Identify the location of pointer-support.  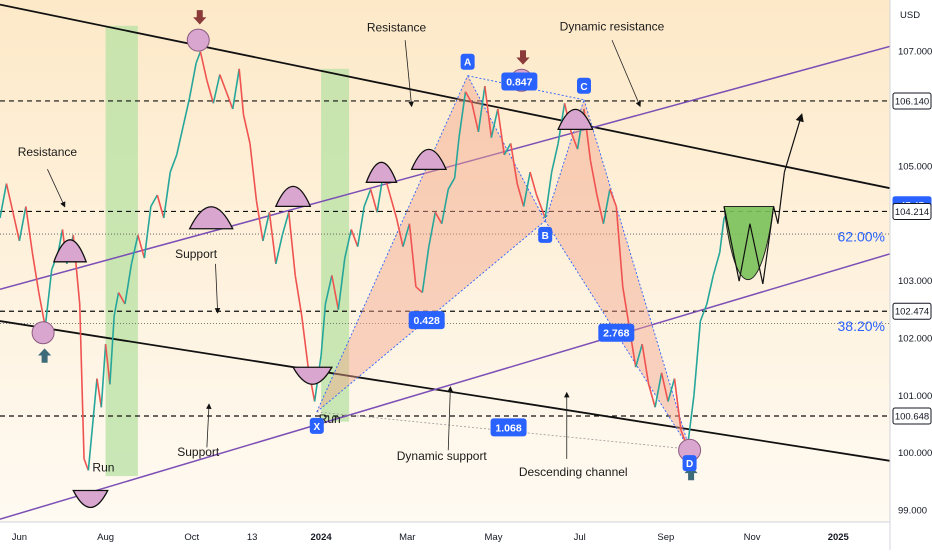
(217, 288).